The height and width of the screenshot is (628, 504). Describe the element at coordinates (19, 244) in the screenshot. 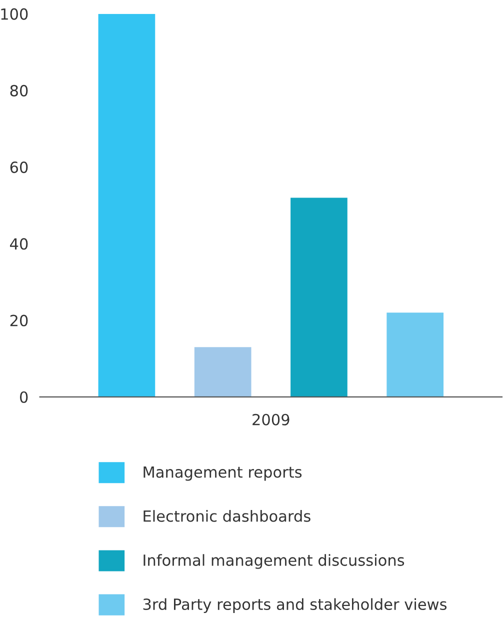

I see `y-tick-label: 40` at that location.